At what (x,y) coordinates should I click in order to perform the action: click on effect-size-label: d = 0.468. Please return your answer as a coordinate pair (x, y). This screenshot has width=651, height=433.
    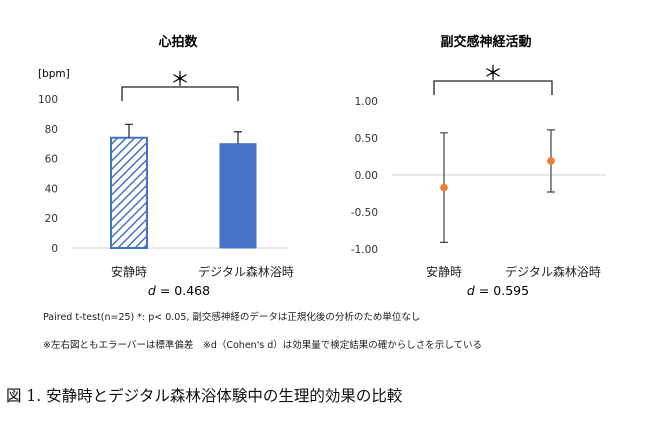
    Looking at the image, I should click on (179, 290).